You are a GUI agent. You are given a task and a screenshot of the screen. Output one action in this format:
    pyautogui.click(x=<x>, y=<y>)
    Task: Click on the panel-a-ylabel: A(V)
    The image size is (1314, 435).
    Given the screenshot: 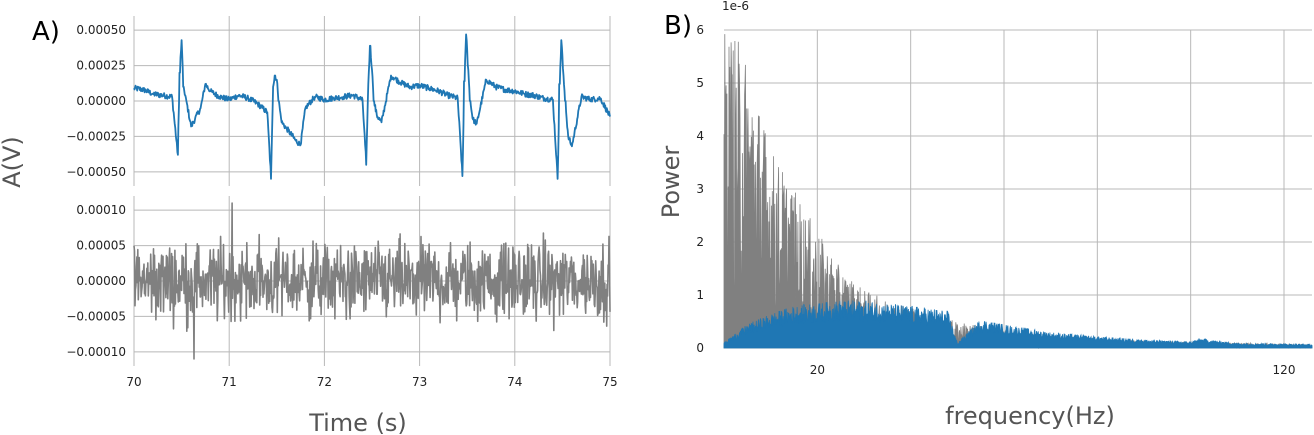 What is the action you would take?
    pyautogui.click(x=13, y=162)
    